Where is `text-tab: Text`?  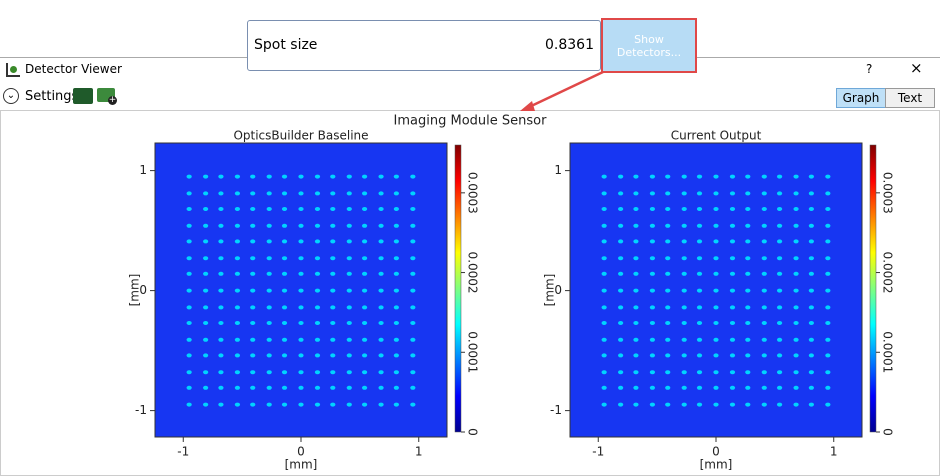
text-tab: Text is located at coordinates (910, 98).